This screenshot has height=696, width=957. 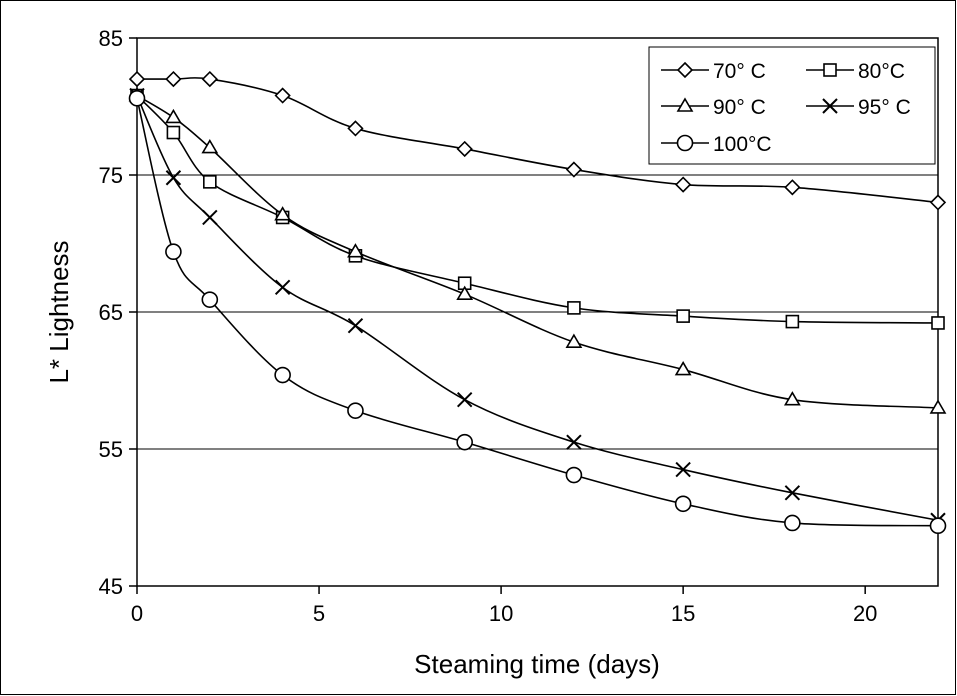 I want to click on x-tick-label-2: 10, so click(x=501, y=613).